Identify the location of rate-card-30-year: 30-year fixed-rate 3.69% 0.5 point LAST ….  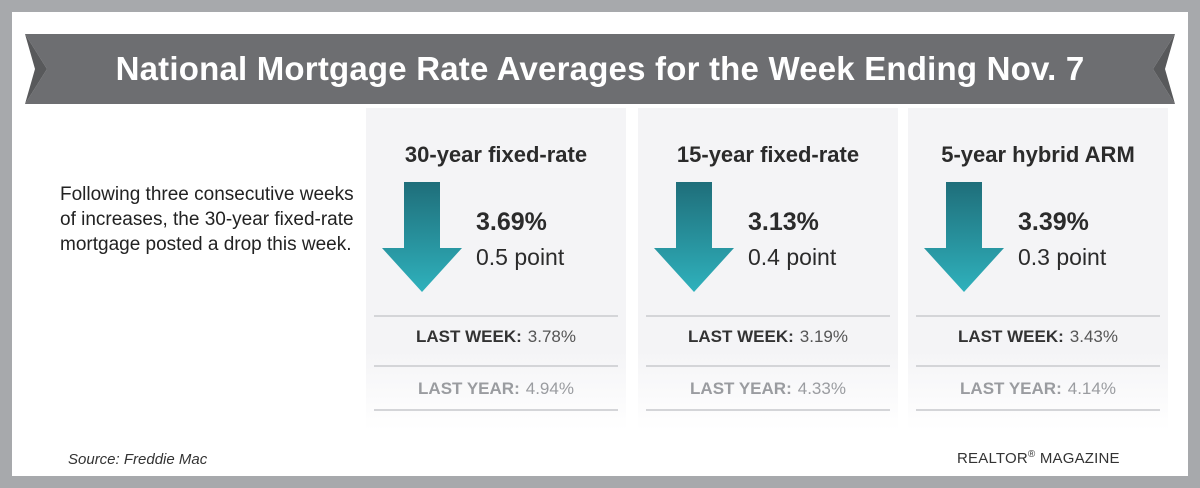
(496, 269).